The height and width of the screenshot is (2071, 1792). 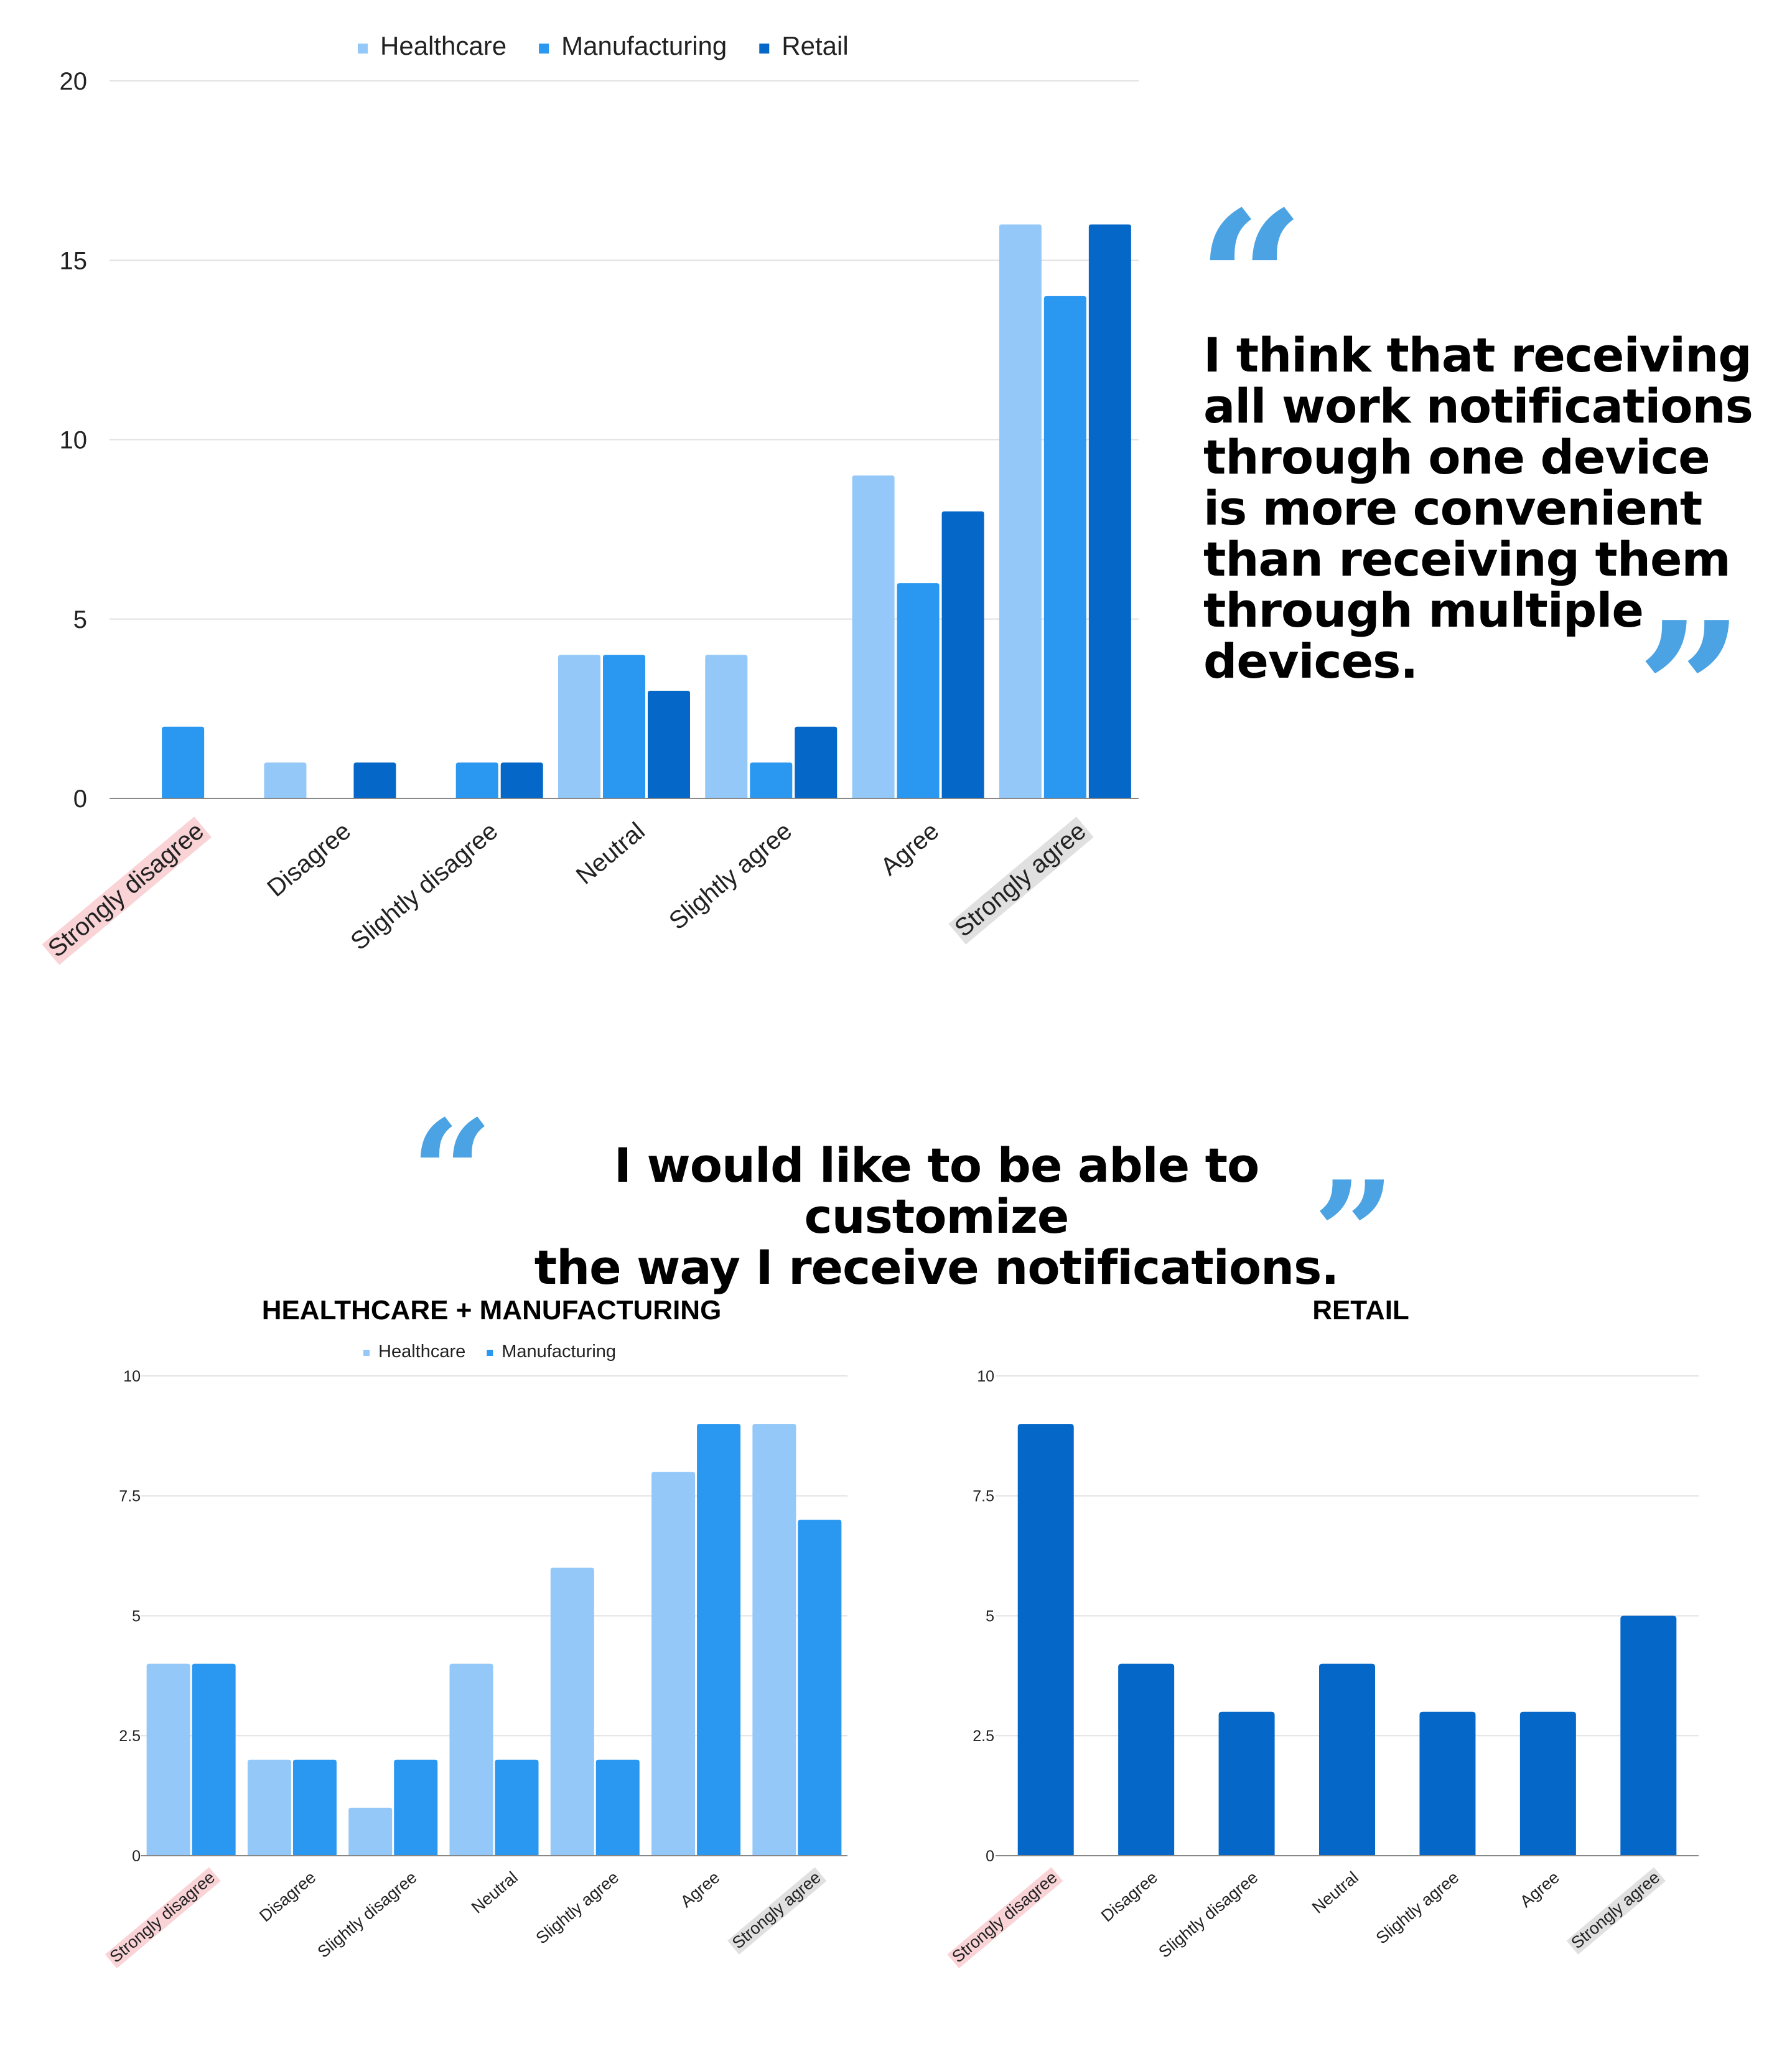 What do you see at coordinates (669, 744) in the screenshot?
I see `bar-retail-neutral` at bounding box center [669, 744].